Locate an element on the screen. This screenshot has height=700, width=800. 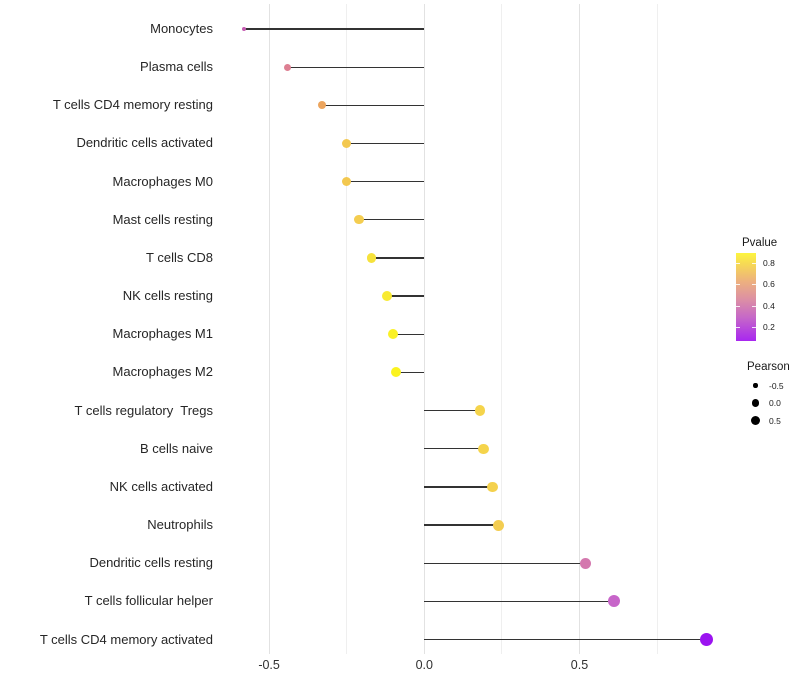
pvalue-tick-label: 0.8 is located at coordinates (769, 262).